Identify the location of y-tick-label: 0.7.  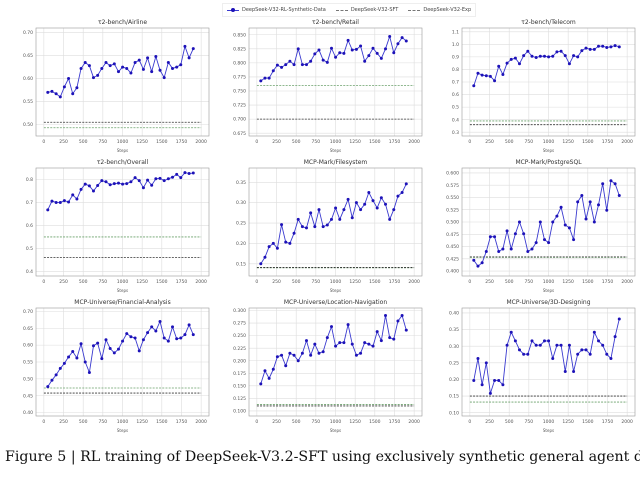
(29, 203).